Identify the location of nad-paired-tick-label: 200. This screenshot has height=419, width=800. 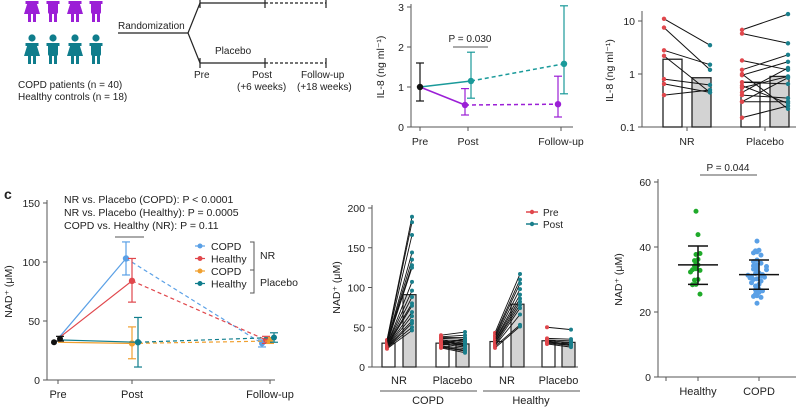
(356, 209).